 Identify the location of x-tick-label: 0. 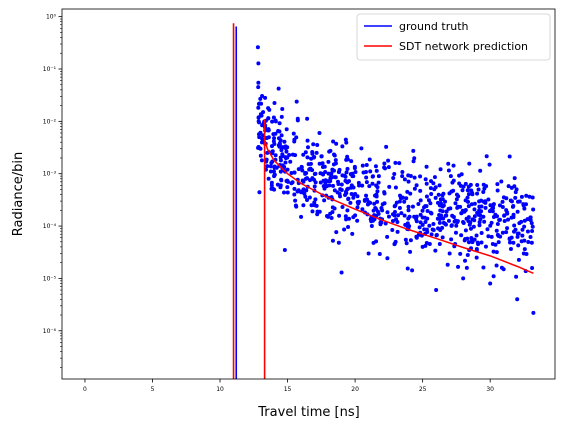
(85, 389).